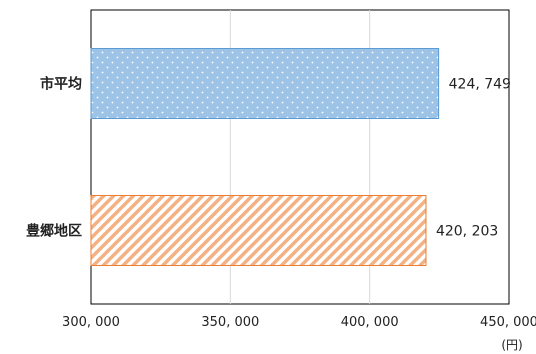 This screenshot has width=536, height=354. I want to click on x-tick-label: 300, 000, so click(91, 322).